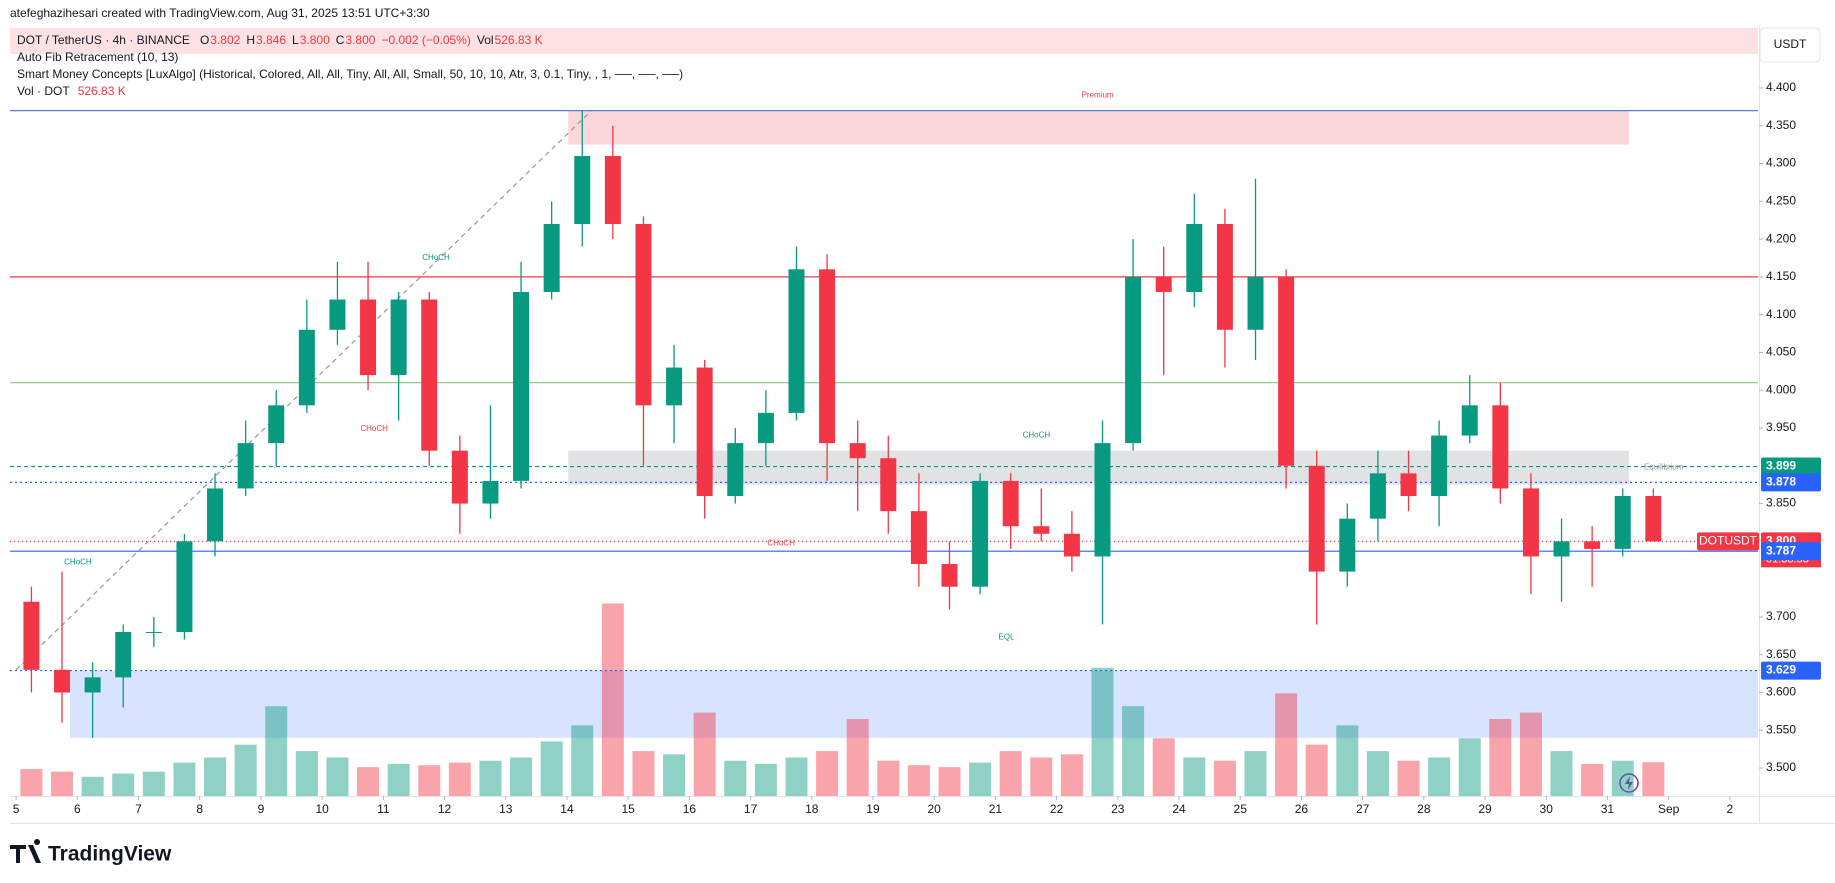 The image size is (1835, 883). I want to click on y-tick-label: 3.550, so click(1781, 729).